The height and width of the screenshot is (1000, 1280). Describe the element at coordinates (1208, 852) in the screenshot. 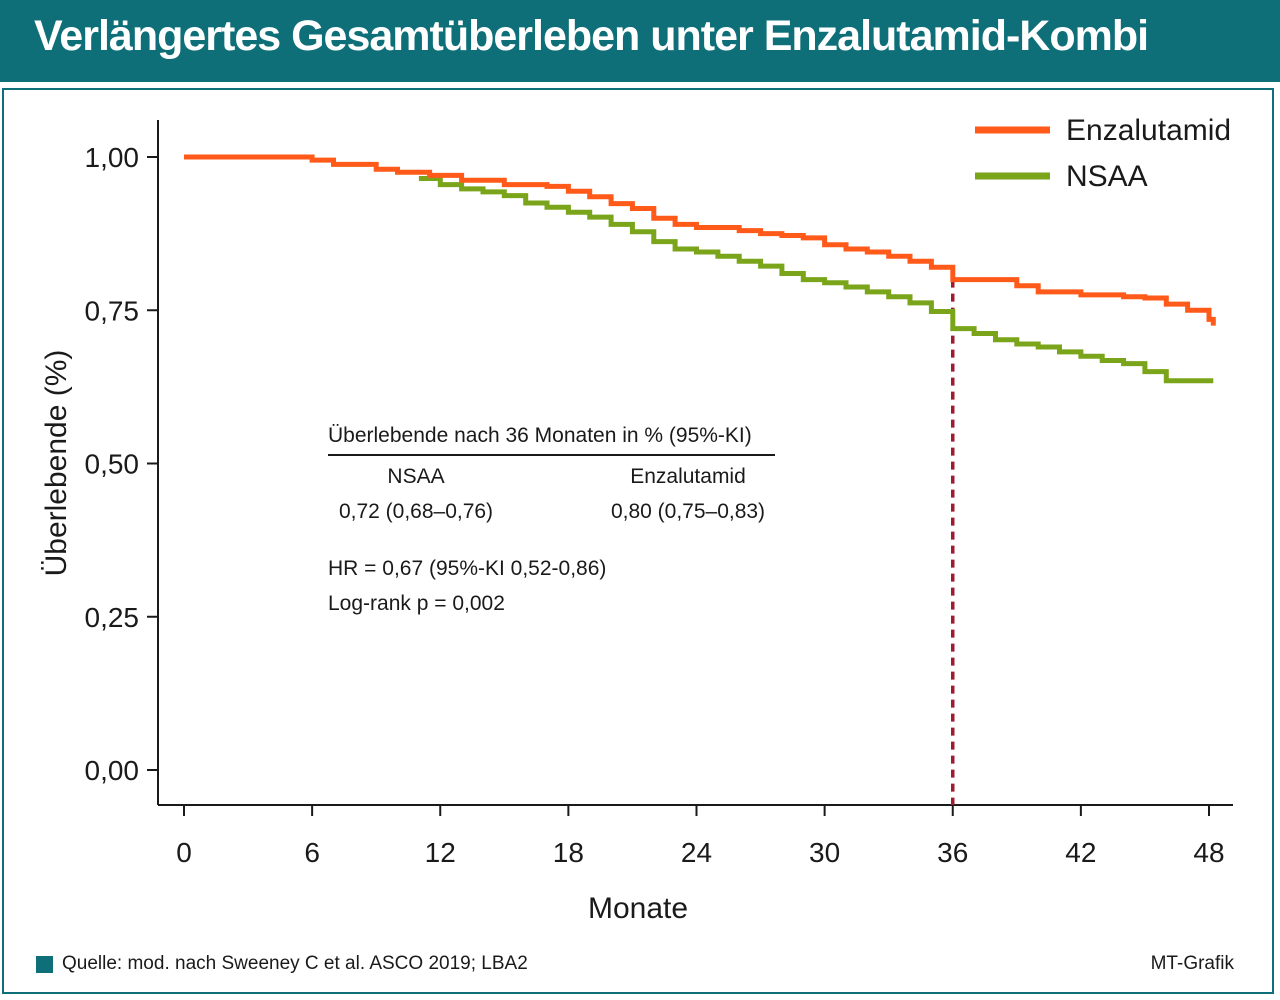

I see `x-tick-label: 48` at that location.